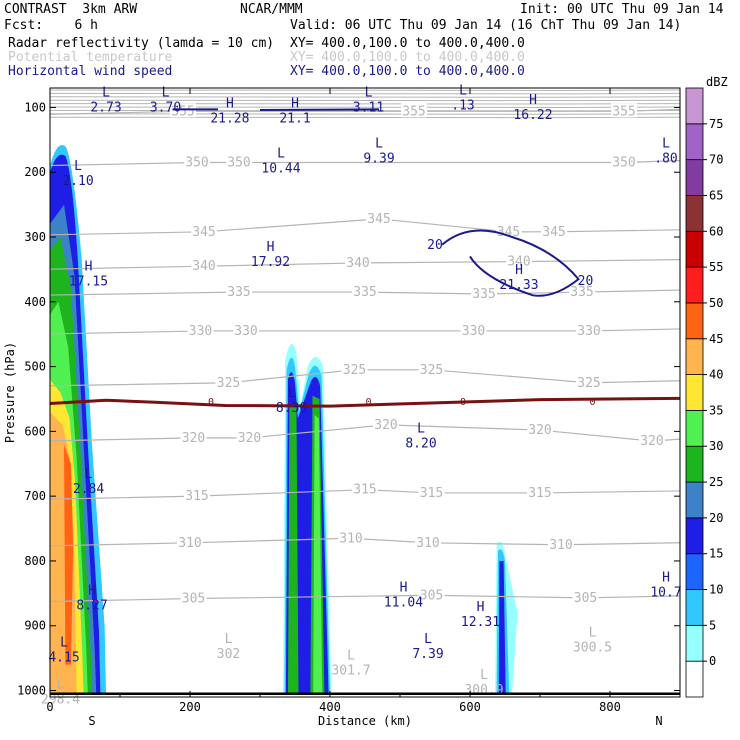 Image resolution: width=740 pixels, height=740 pixels. What do you see at coordinates (712, 625) in the screenshot?
I see `colorbar-level-label: 5` at bounding box center [712, 625].